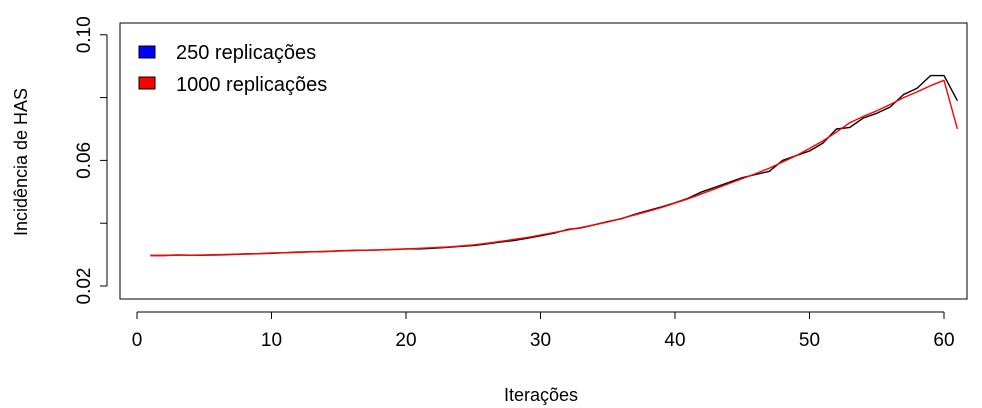 This screenshot has width=982, height=408. What do you see at coordinates (809, 340) in the screenshot?
I see `x-tick-label: 50` at bounding box center [809, 340].